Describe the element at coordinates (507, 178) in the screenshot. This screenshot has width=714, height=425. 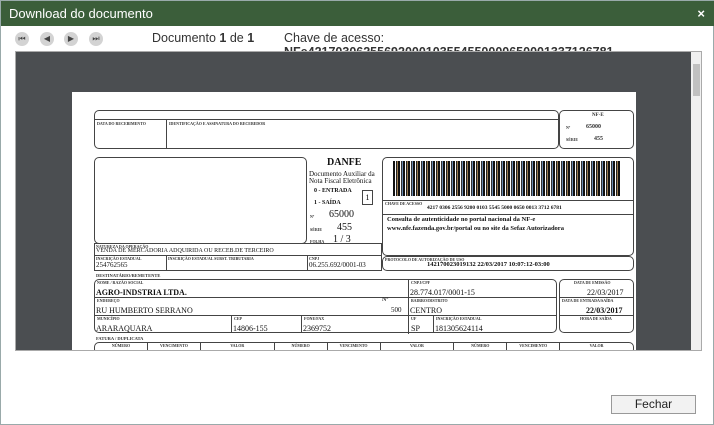
I see `barcode` at that location.